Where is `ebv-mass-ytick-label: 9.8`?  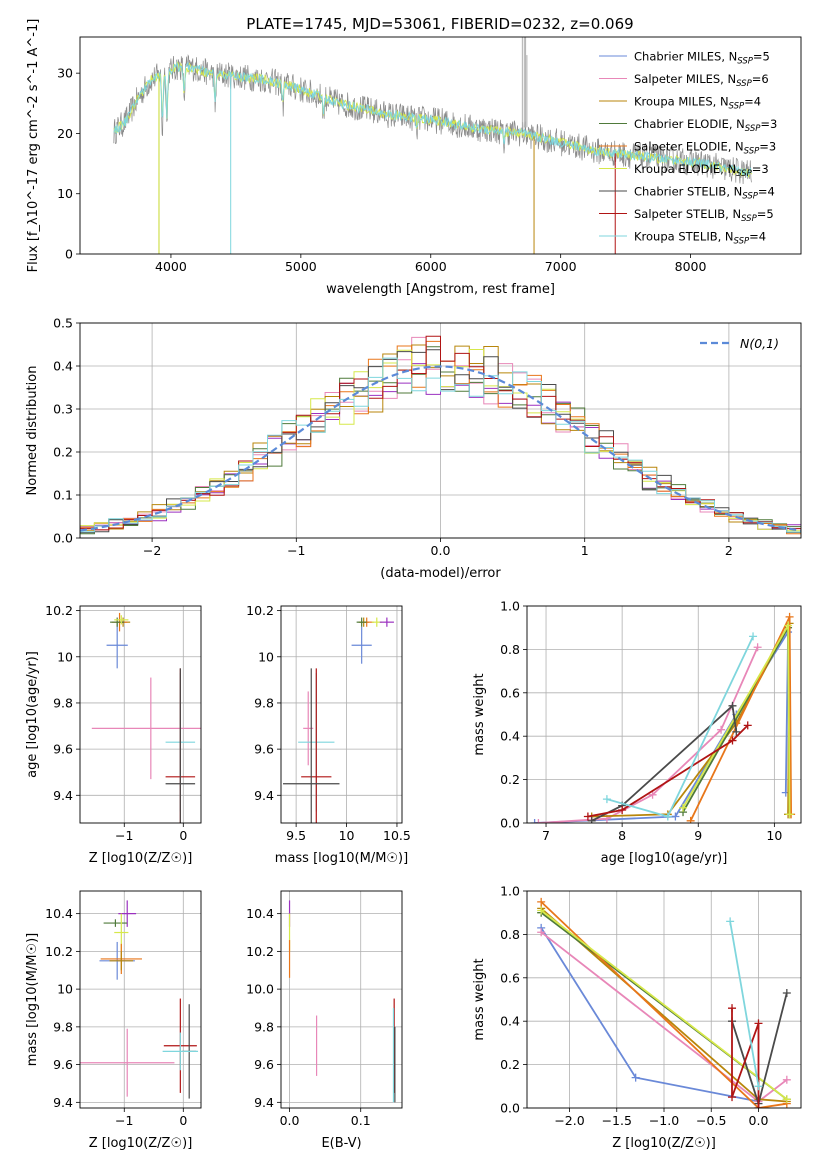 ebv-mass-ytick-label: 9.8 is located at coordinates (264, 1026).